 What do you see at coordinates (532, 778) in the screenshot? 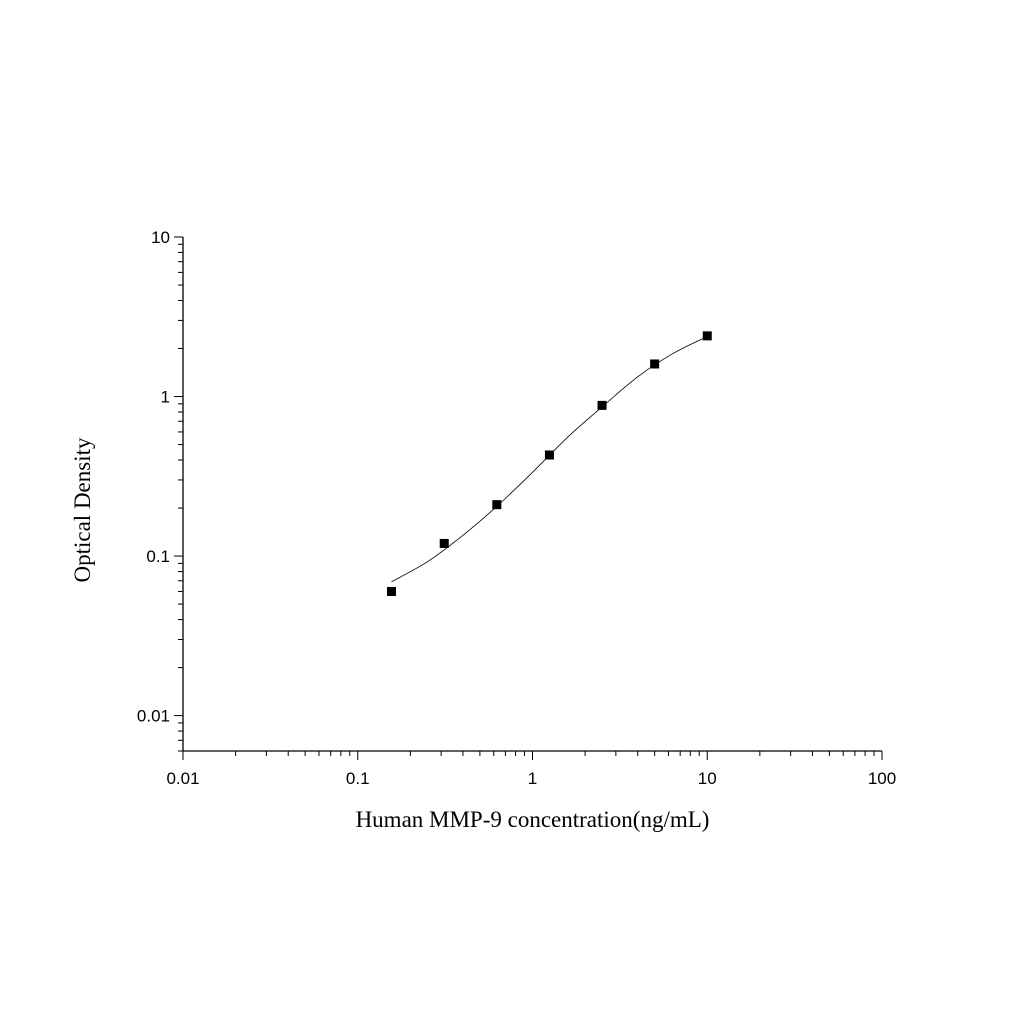
I see `x-tick-label: 1` at bounding box center [532, 778].